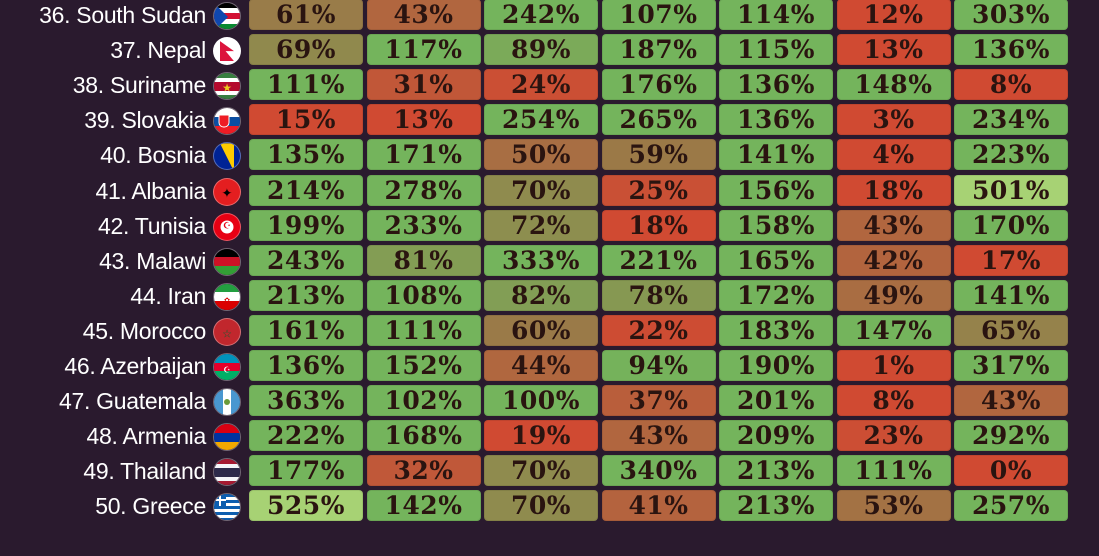 The image size is (1099, 556). What do you see at coordinates (139, 85) in the screenshot?
I see `country-label: 38. Suriname` at bounding box center [139, 85].